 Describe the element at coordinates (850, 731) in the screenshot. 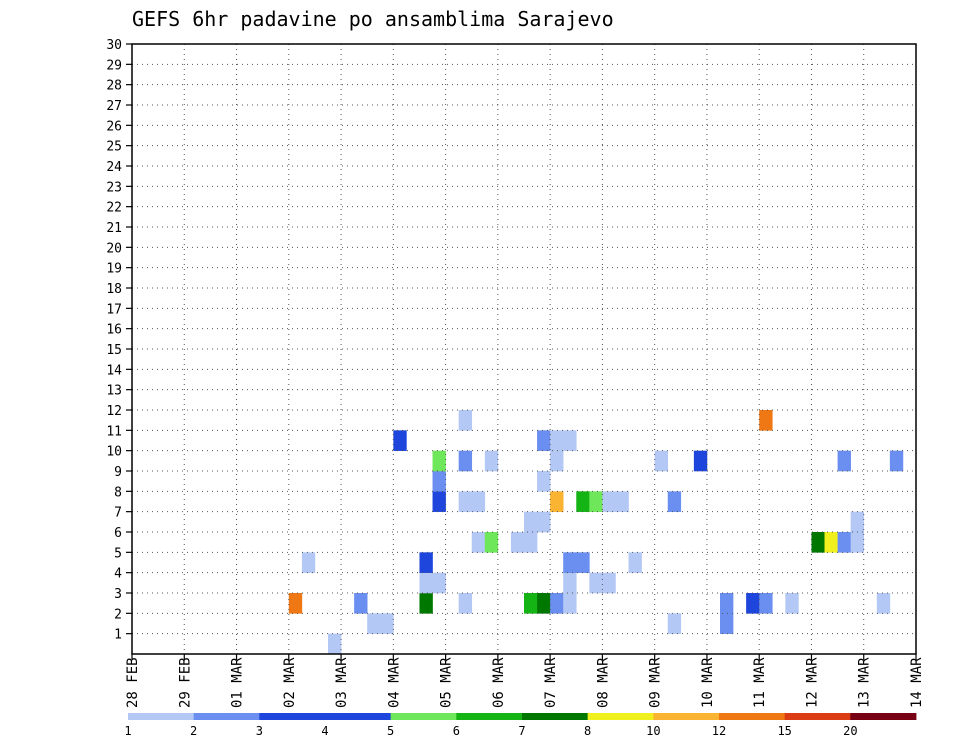

I see `colorbar-label: 20` at that location.